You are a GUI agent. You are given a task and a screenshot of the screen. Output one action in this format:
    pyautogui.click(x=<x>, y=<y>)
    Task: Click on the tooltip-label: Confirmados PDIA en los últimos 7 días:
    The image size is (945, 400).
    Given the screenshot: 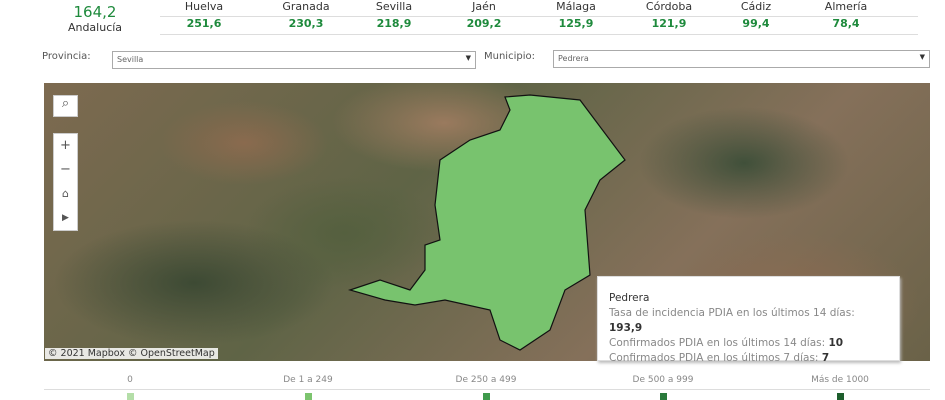 What is the action you would take?
    pyautogui.click(x=714, y=358)
    